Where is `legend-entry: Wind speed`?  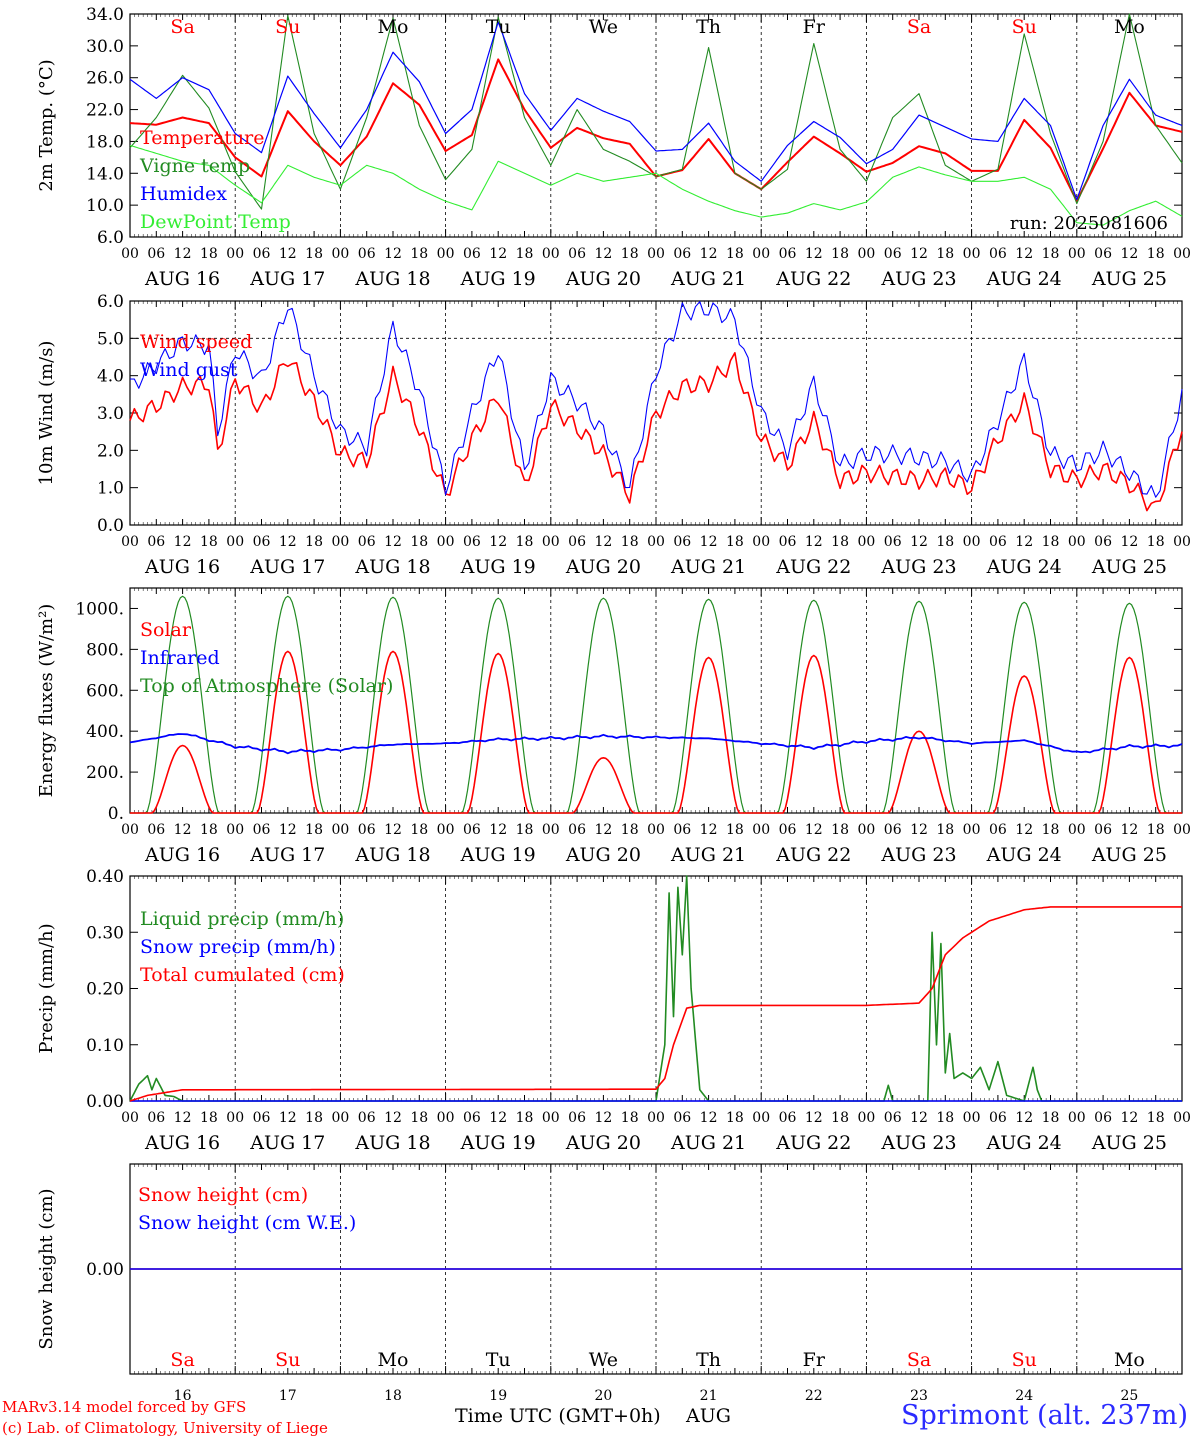
legend-entry: Wind speed is located at coordinates (196, 342).